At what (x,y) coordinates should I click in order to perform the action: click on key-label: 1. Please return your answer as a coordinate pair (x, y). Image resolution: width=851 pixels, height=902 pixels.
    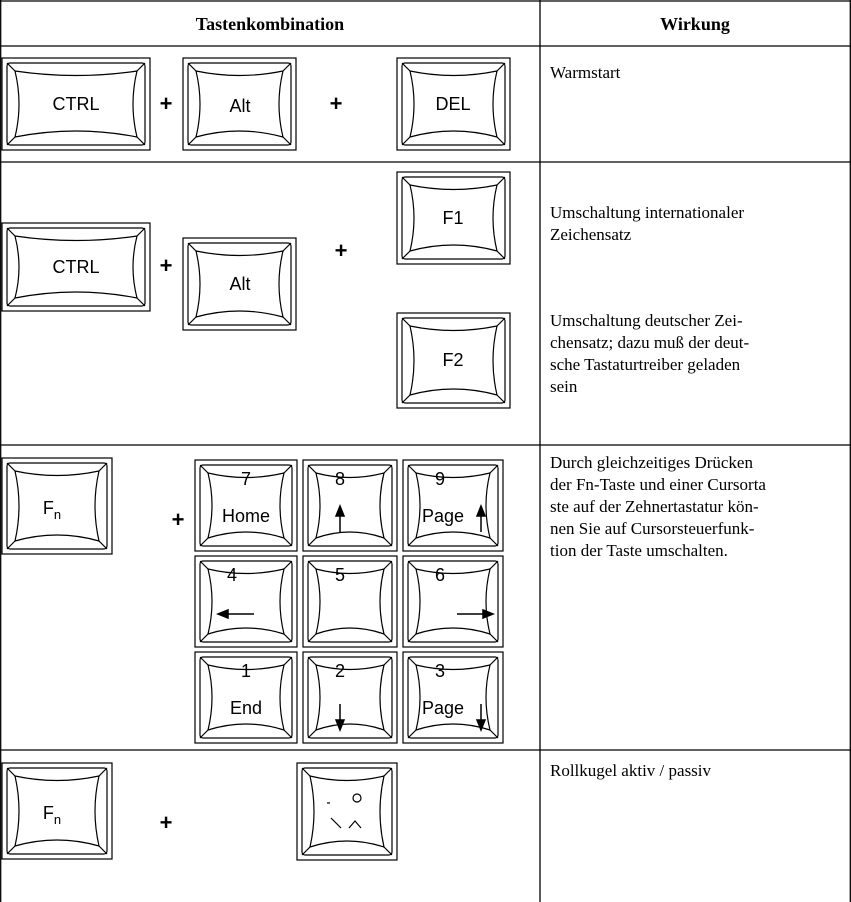
    Looking at the image, I should click on (246, 671).